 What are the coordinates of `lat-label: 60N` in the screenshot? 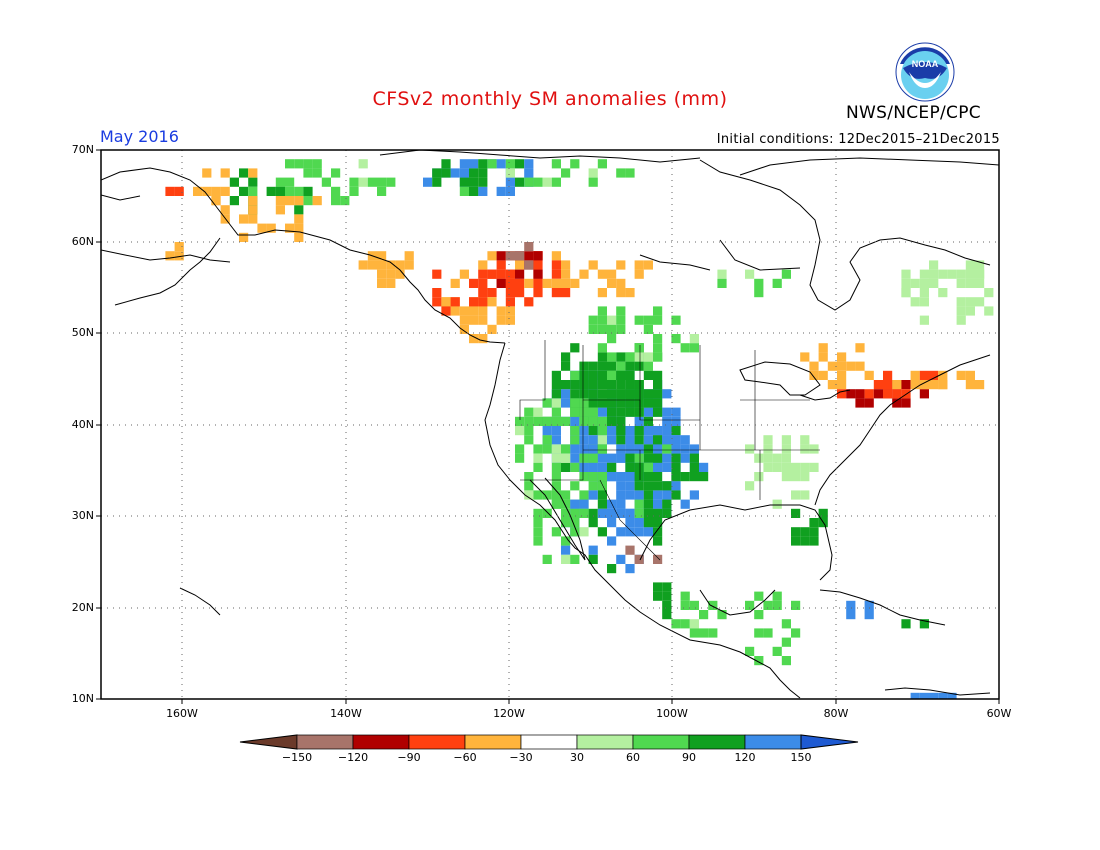 It's located at (82, 241).